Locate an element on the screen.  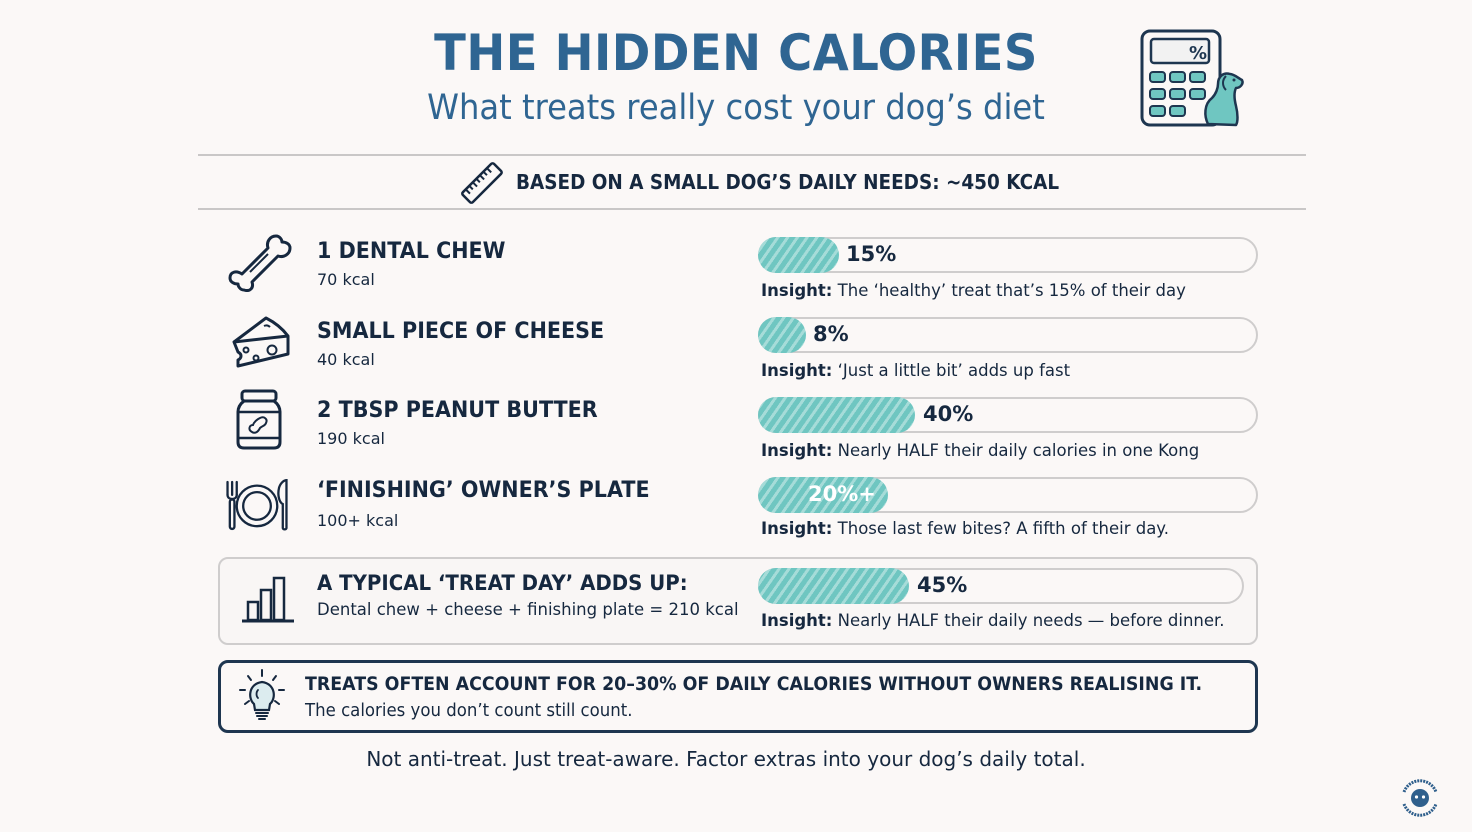
progress-bar: 40% is located at coordinates (1007, 414).